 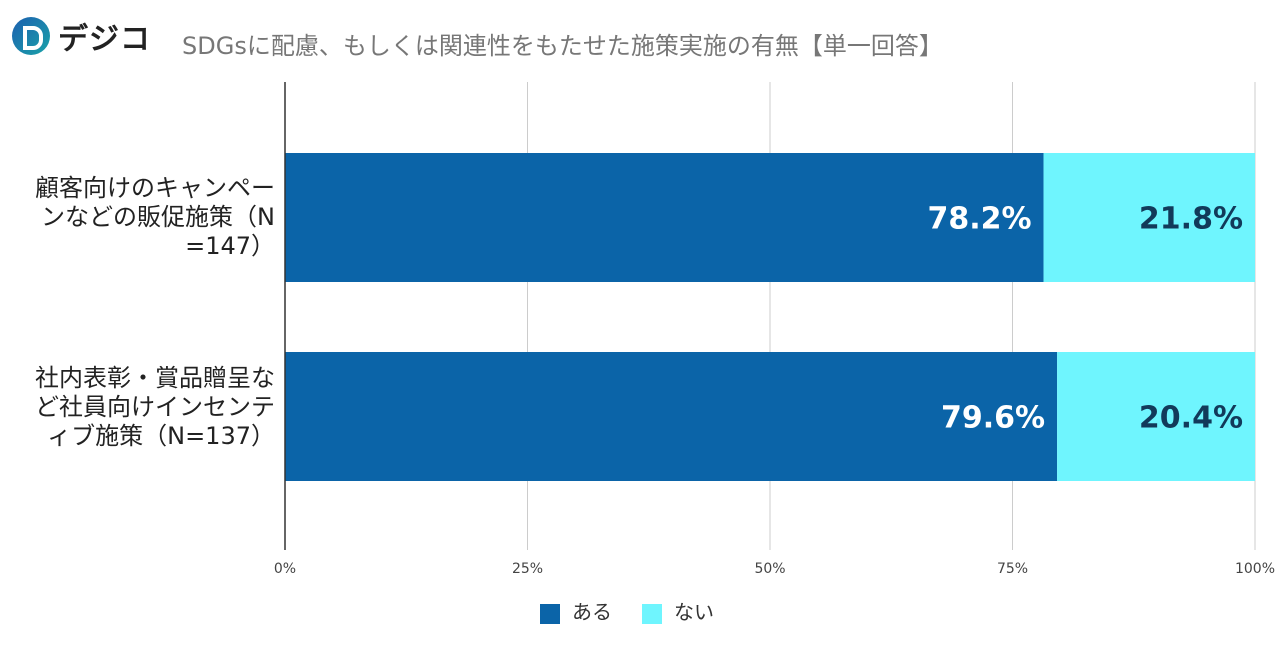 What do you see at coordinates (627, 610) in the screenshot?
I see `legend: ある ない` at bounding box center [627, 610].